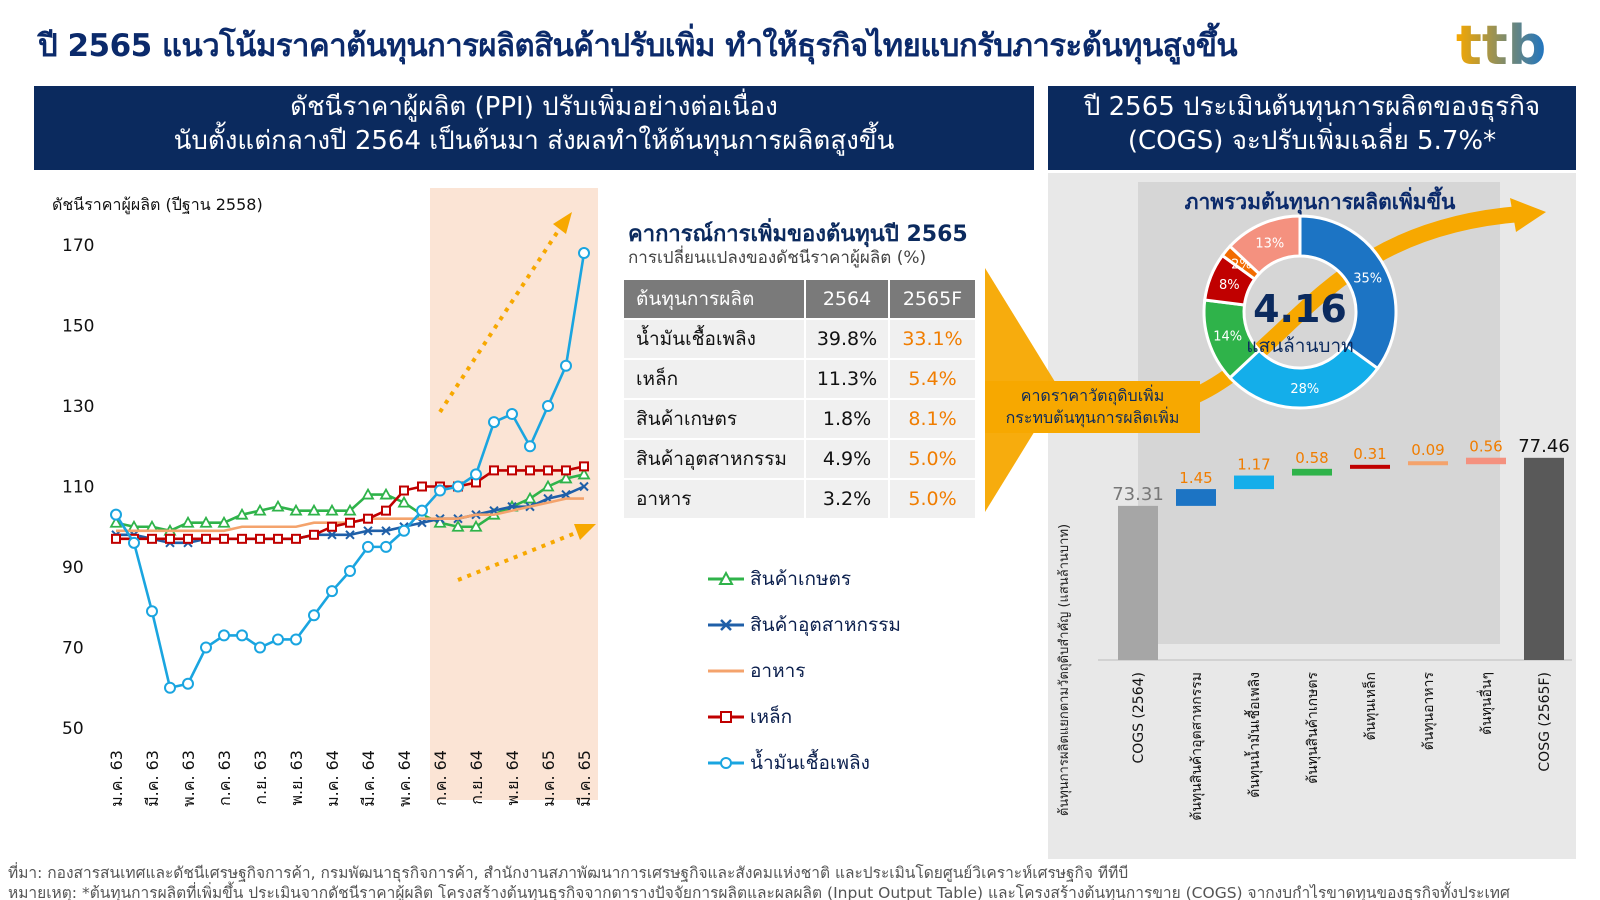 The image size is (1600, 900). Describe the element at coordinates (1351, 307) in the screenshot. I see `curved-arrow-icon` at that location.